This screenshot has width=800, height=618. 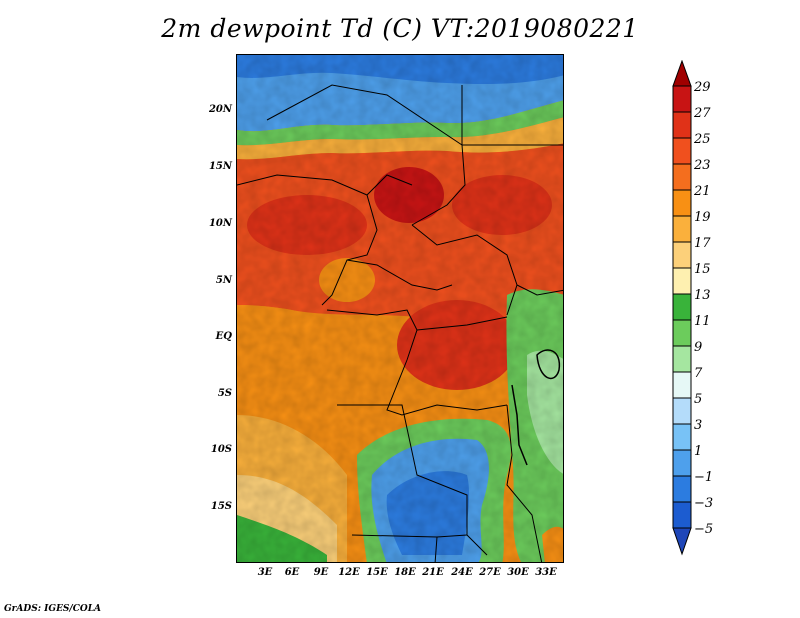 I want to click on lat-label: 20N, so click(x=220, y=109).